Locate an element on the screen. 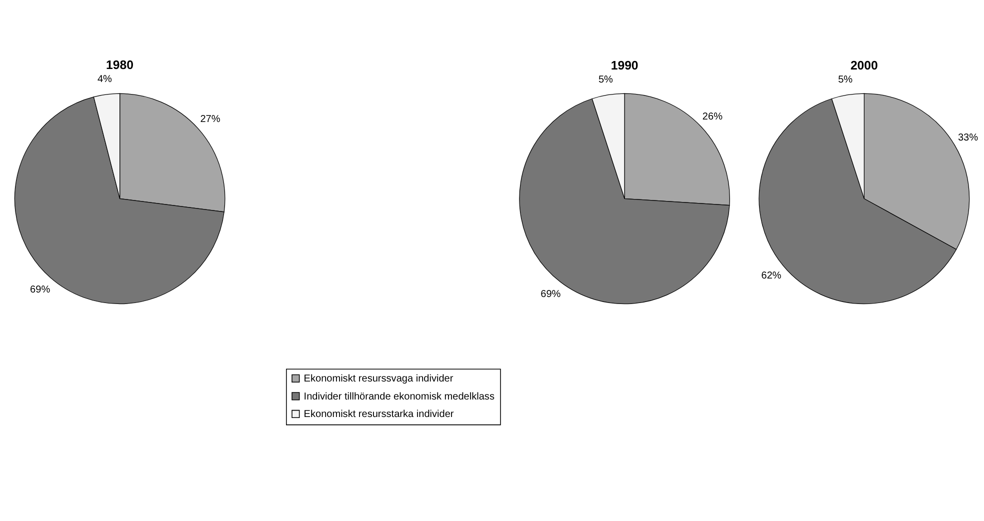  data-label: 33% is located at coordinates (968, 138).